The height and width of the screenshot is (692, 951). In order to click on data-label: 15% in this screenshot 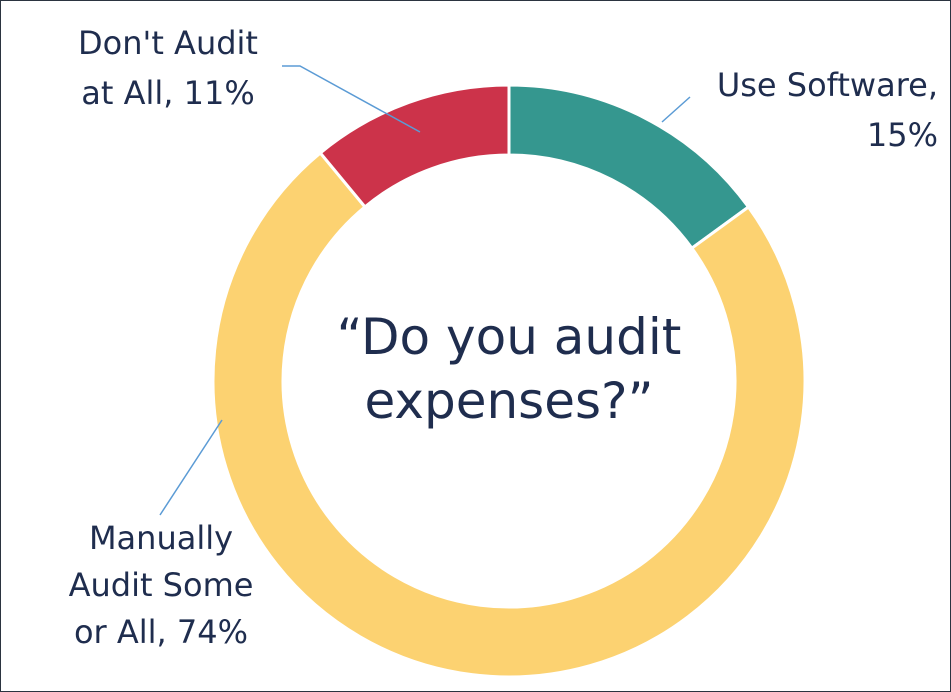, I will do `click(902, 135)`.